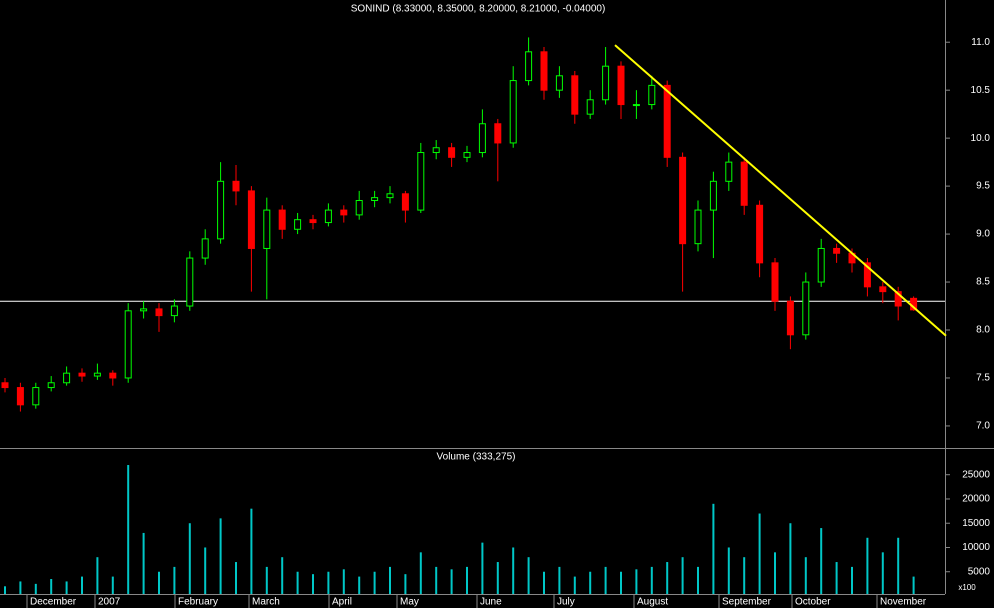 The image size is (994, 608). What do you see at coordinates (979, 571) in the screenshot?
I see `y-tick-label: 5000` at bounding box center [979, 571].